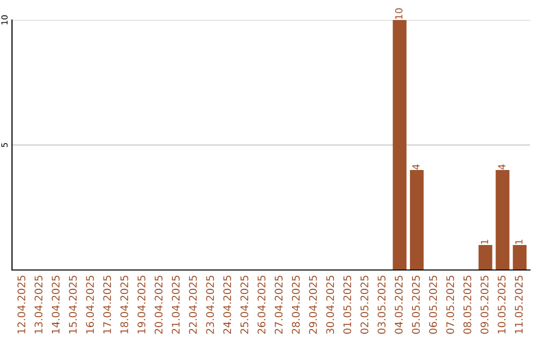 Image resolution: width=540 pixels, height=340 pixels. I want to click on x-tick-label: 05.05.2025, so click(416, 305).